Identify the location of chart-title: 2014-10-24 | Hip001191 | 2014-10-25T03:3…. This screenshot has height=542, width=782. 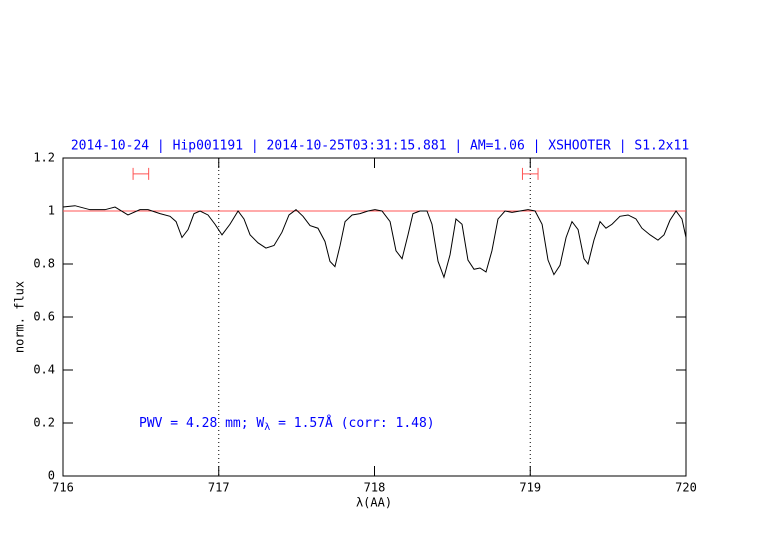
(380, 146).